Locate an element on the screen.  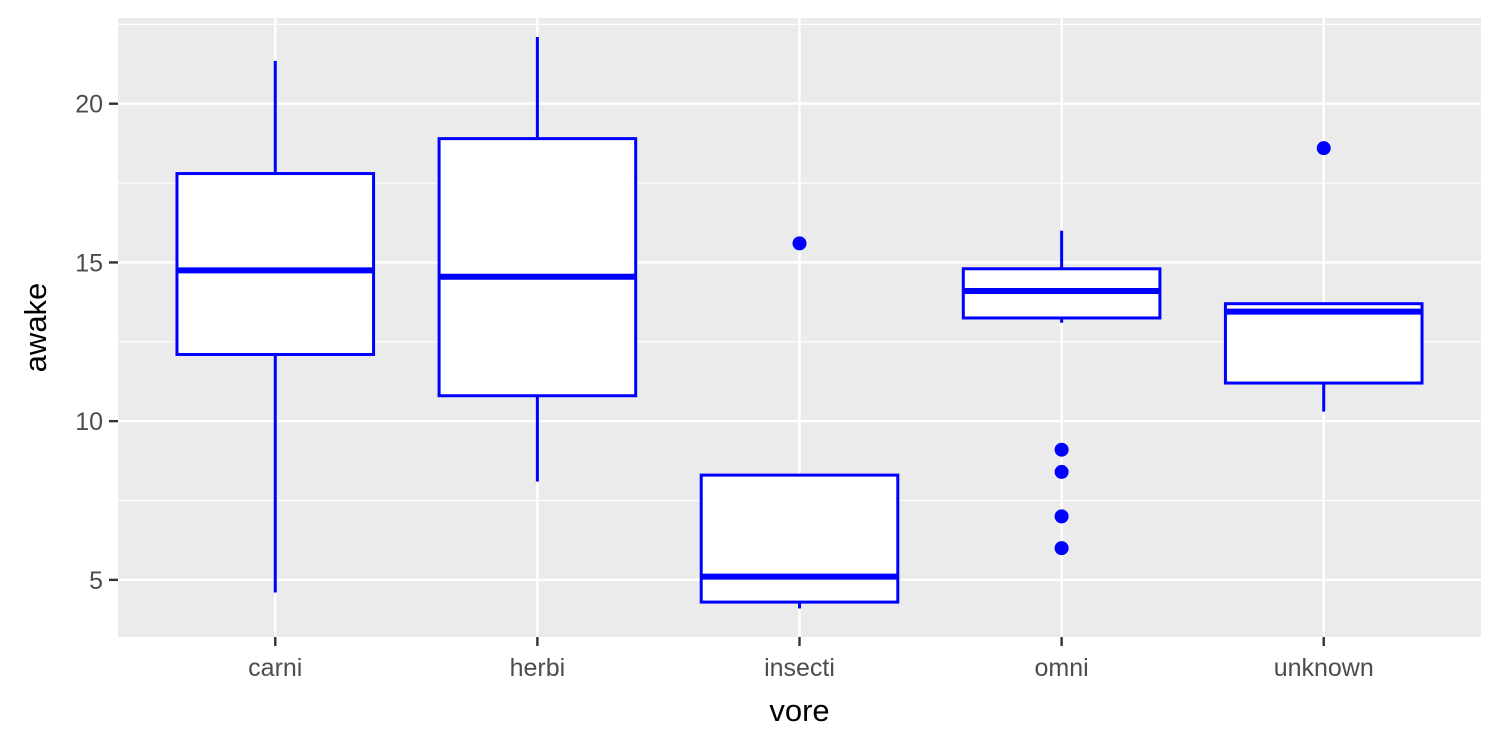
y-axis-title: awake is located at coordinates (35, 328).